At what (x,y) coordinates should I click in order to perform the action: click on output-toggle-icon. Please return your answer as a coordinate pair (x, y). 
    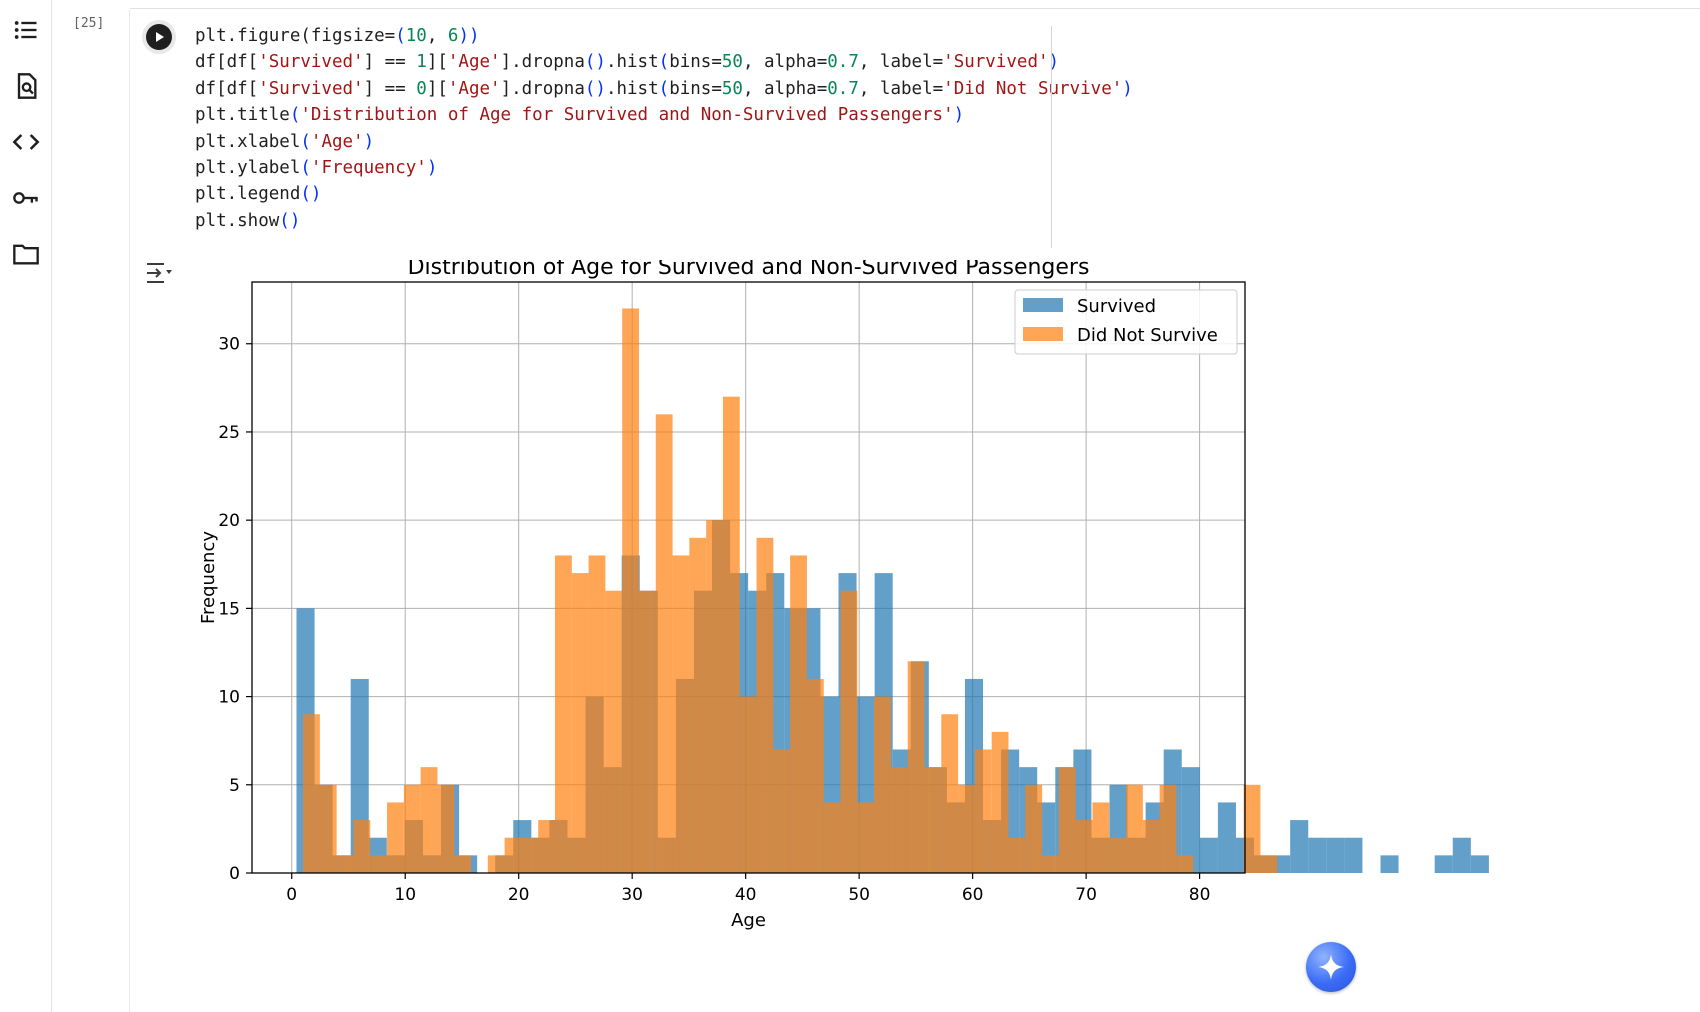
    Looking at the image, I should click on (159, 273).